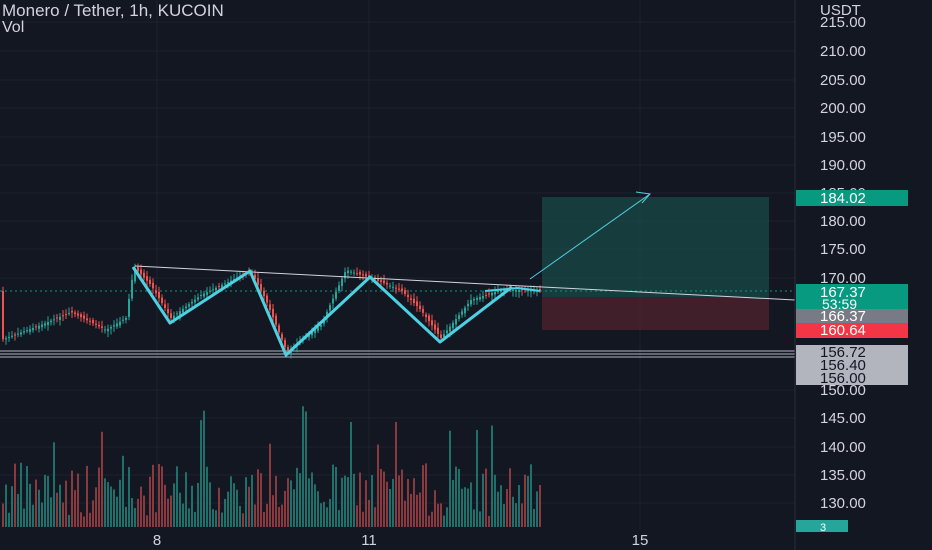  What do you see at coordinates (843, 365) in the screenshot?
I see `support-tag-2: 156.40` at bounding box center [843, 365].